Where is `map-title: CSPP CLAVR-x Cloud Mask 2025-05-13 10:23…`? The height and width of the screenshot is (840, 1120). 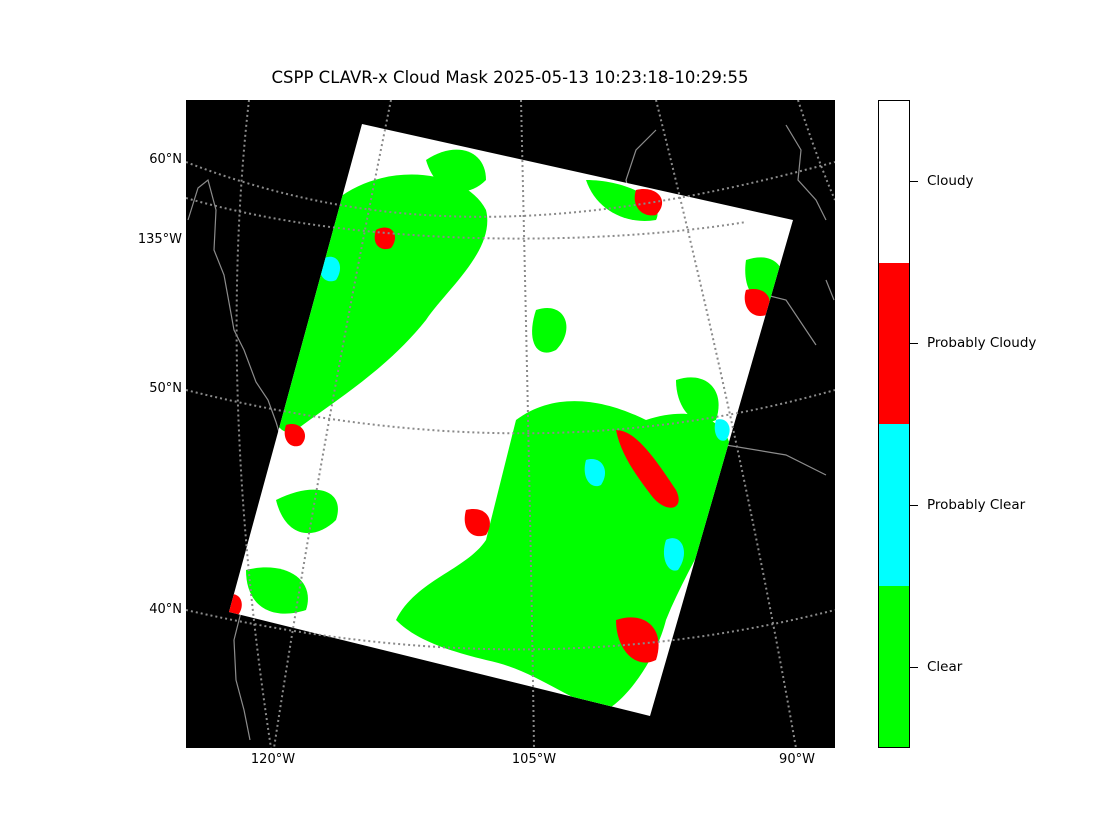
map-title: CSPP CLAVR-x Cloud Mask 2025-05-13 10:23… is located at coordinates (510, 77).